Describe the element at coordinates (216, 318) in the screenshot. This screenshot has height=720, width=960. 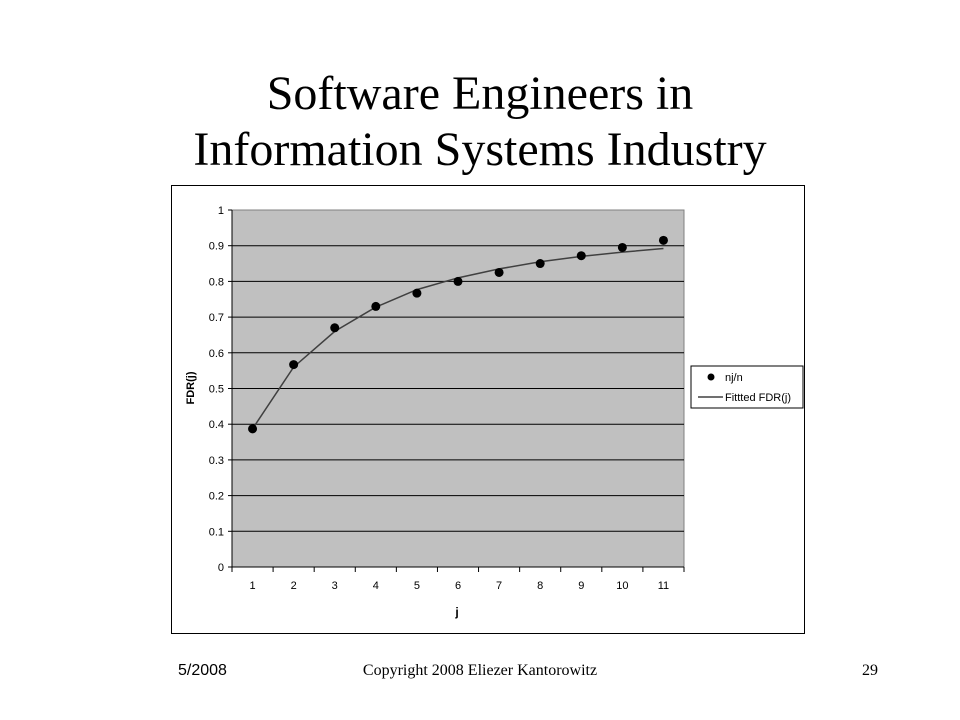
I see `y-tick-label: 0.7` at that location.